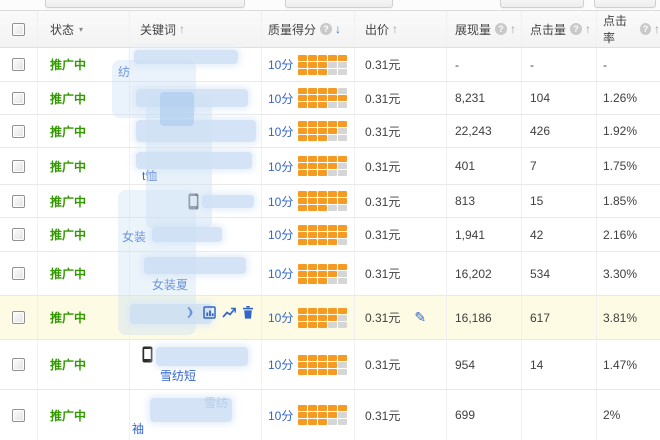 Image resolution: width=660 pixels, height=440 pixels. I want to click on clicks-value: 534, so click(540, 273).